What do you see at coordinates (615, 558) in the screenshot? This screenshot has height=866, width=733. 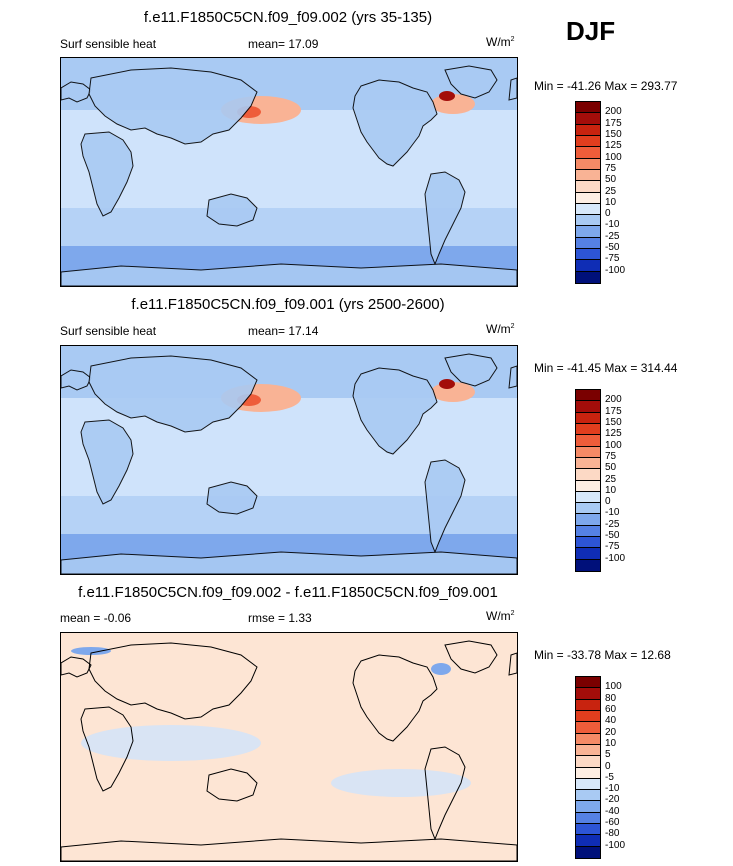 I see `colorbar-tick-label: -100` at bounding box center [615, 558].